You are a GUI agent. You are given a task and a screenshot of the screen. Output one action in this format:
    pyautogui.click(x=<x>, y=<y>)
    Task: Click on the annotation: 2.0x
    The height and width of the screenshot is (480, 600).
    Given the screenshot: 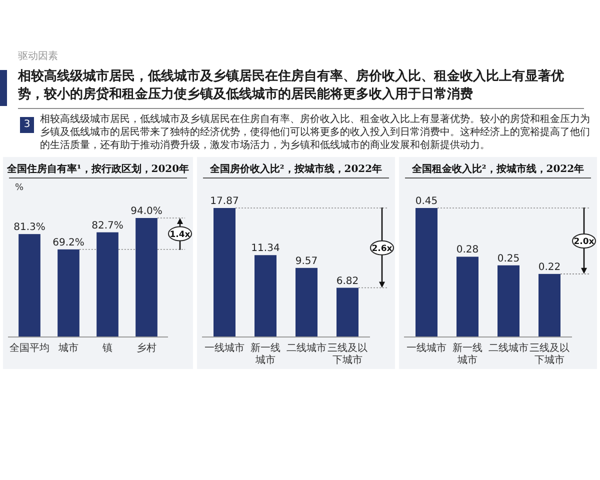 What is the action you would take?
    pyautogui.click(x=584, y=242)
    